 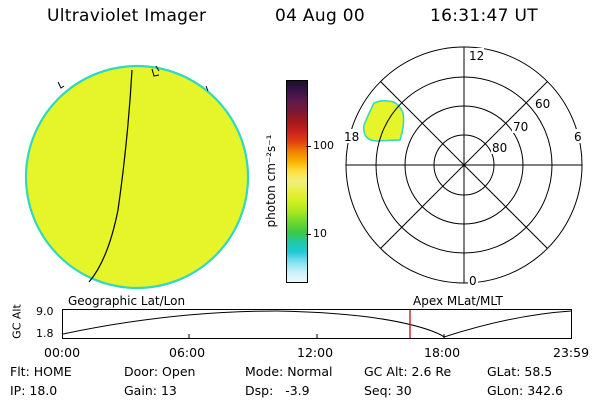 I want to click on status-glon: GLon: 342.6, so click(x=525, y=390).